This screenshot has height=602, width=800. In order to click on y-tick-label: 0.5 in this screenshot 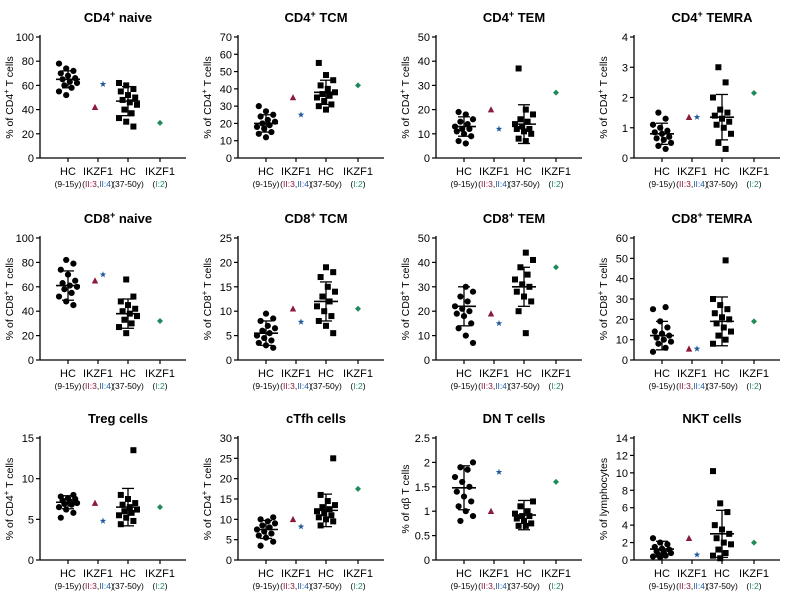, I will do `click(422, 537)`.